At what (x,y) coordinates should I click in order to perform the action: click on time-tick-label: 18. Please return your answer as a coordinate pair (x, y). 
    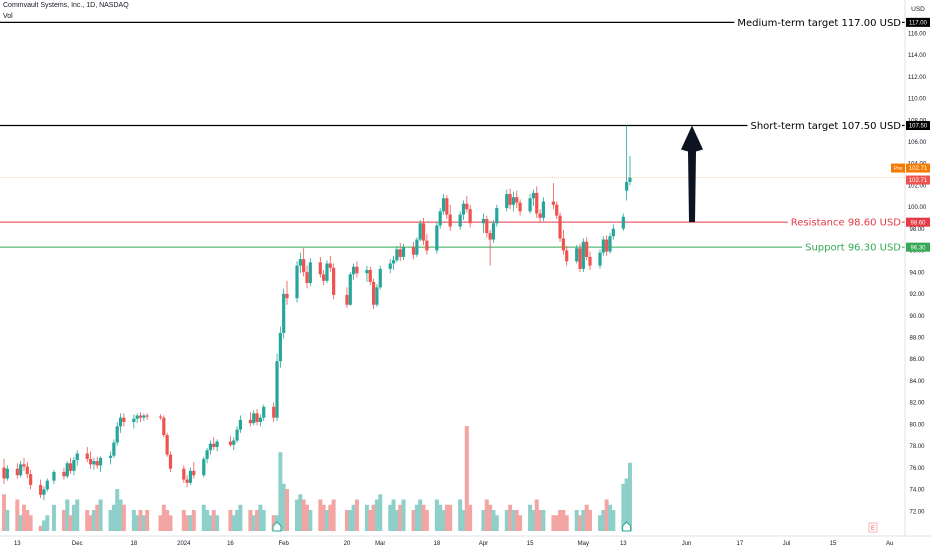
    Looking at the image, I should click on (134, 544).